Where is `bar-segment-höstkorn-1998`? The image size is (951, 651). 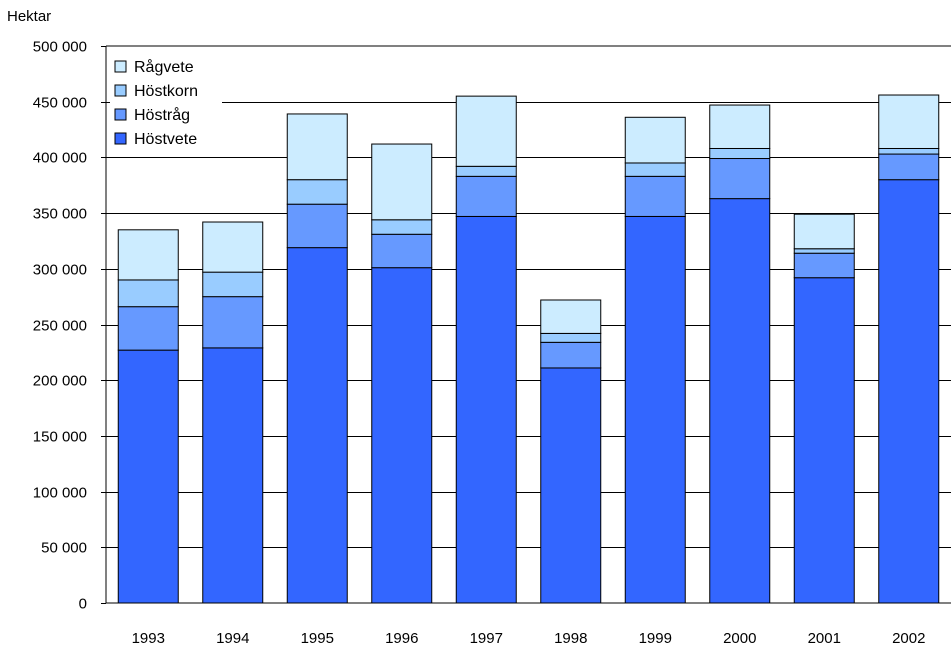
bar-segment-höstkorn-1998 is located at coordinates (571, 337).